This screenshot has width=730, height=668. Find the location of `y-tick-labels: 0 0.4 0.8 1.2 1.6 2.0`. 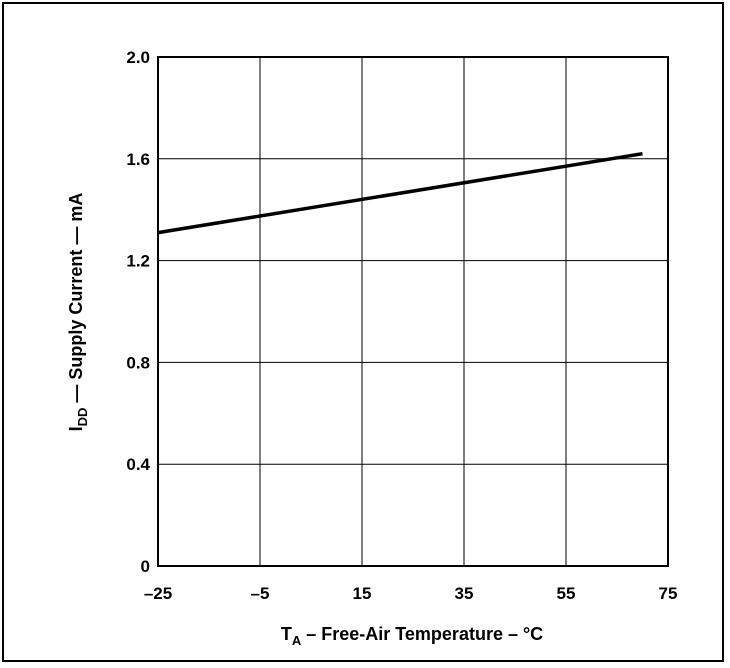

y-tick-labels: 0 0.4 0.8 1.2 1.6 2.0 is located at coordinates (138, 312).